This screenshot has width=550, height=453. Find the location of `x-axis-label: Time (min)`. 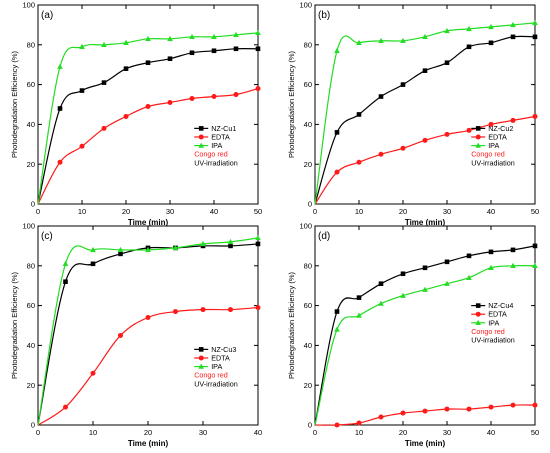

x-axis-label: Time (min) is located at coordinates (148, 222).